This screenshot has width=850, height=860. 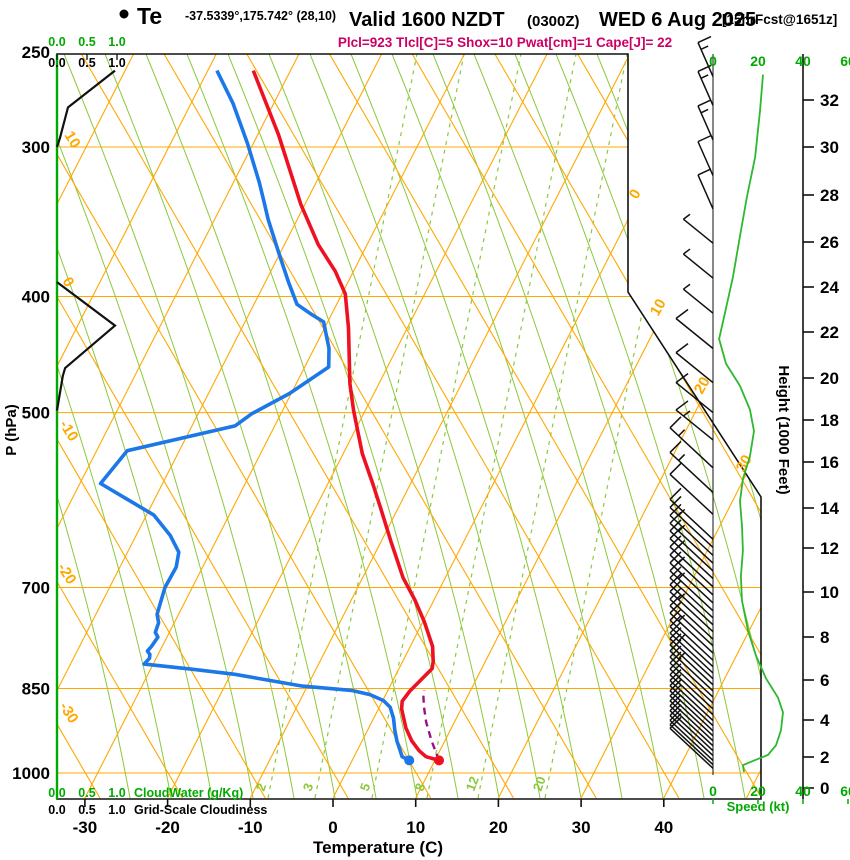 I want to click on temperature-axis-label: Temperature (C), so click(x=378, y=847).